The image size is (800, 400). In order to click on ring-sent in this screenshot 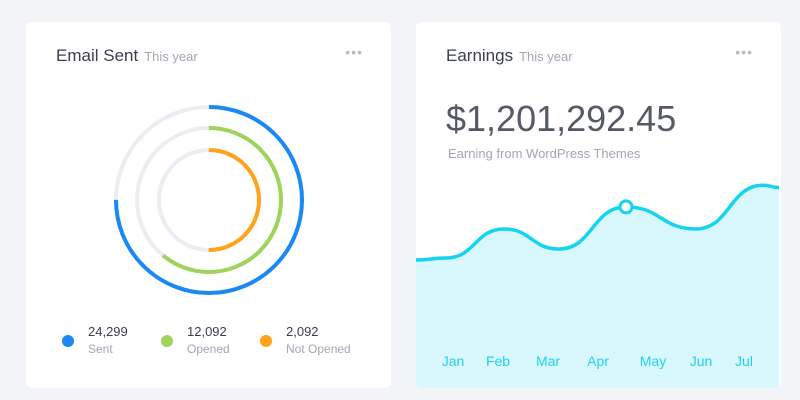, I will do `click(209, 200)`.